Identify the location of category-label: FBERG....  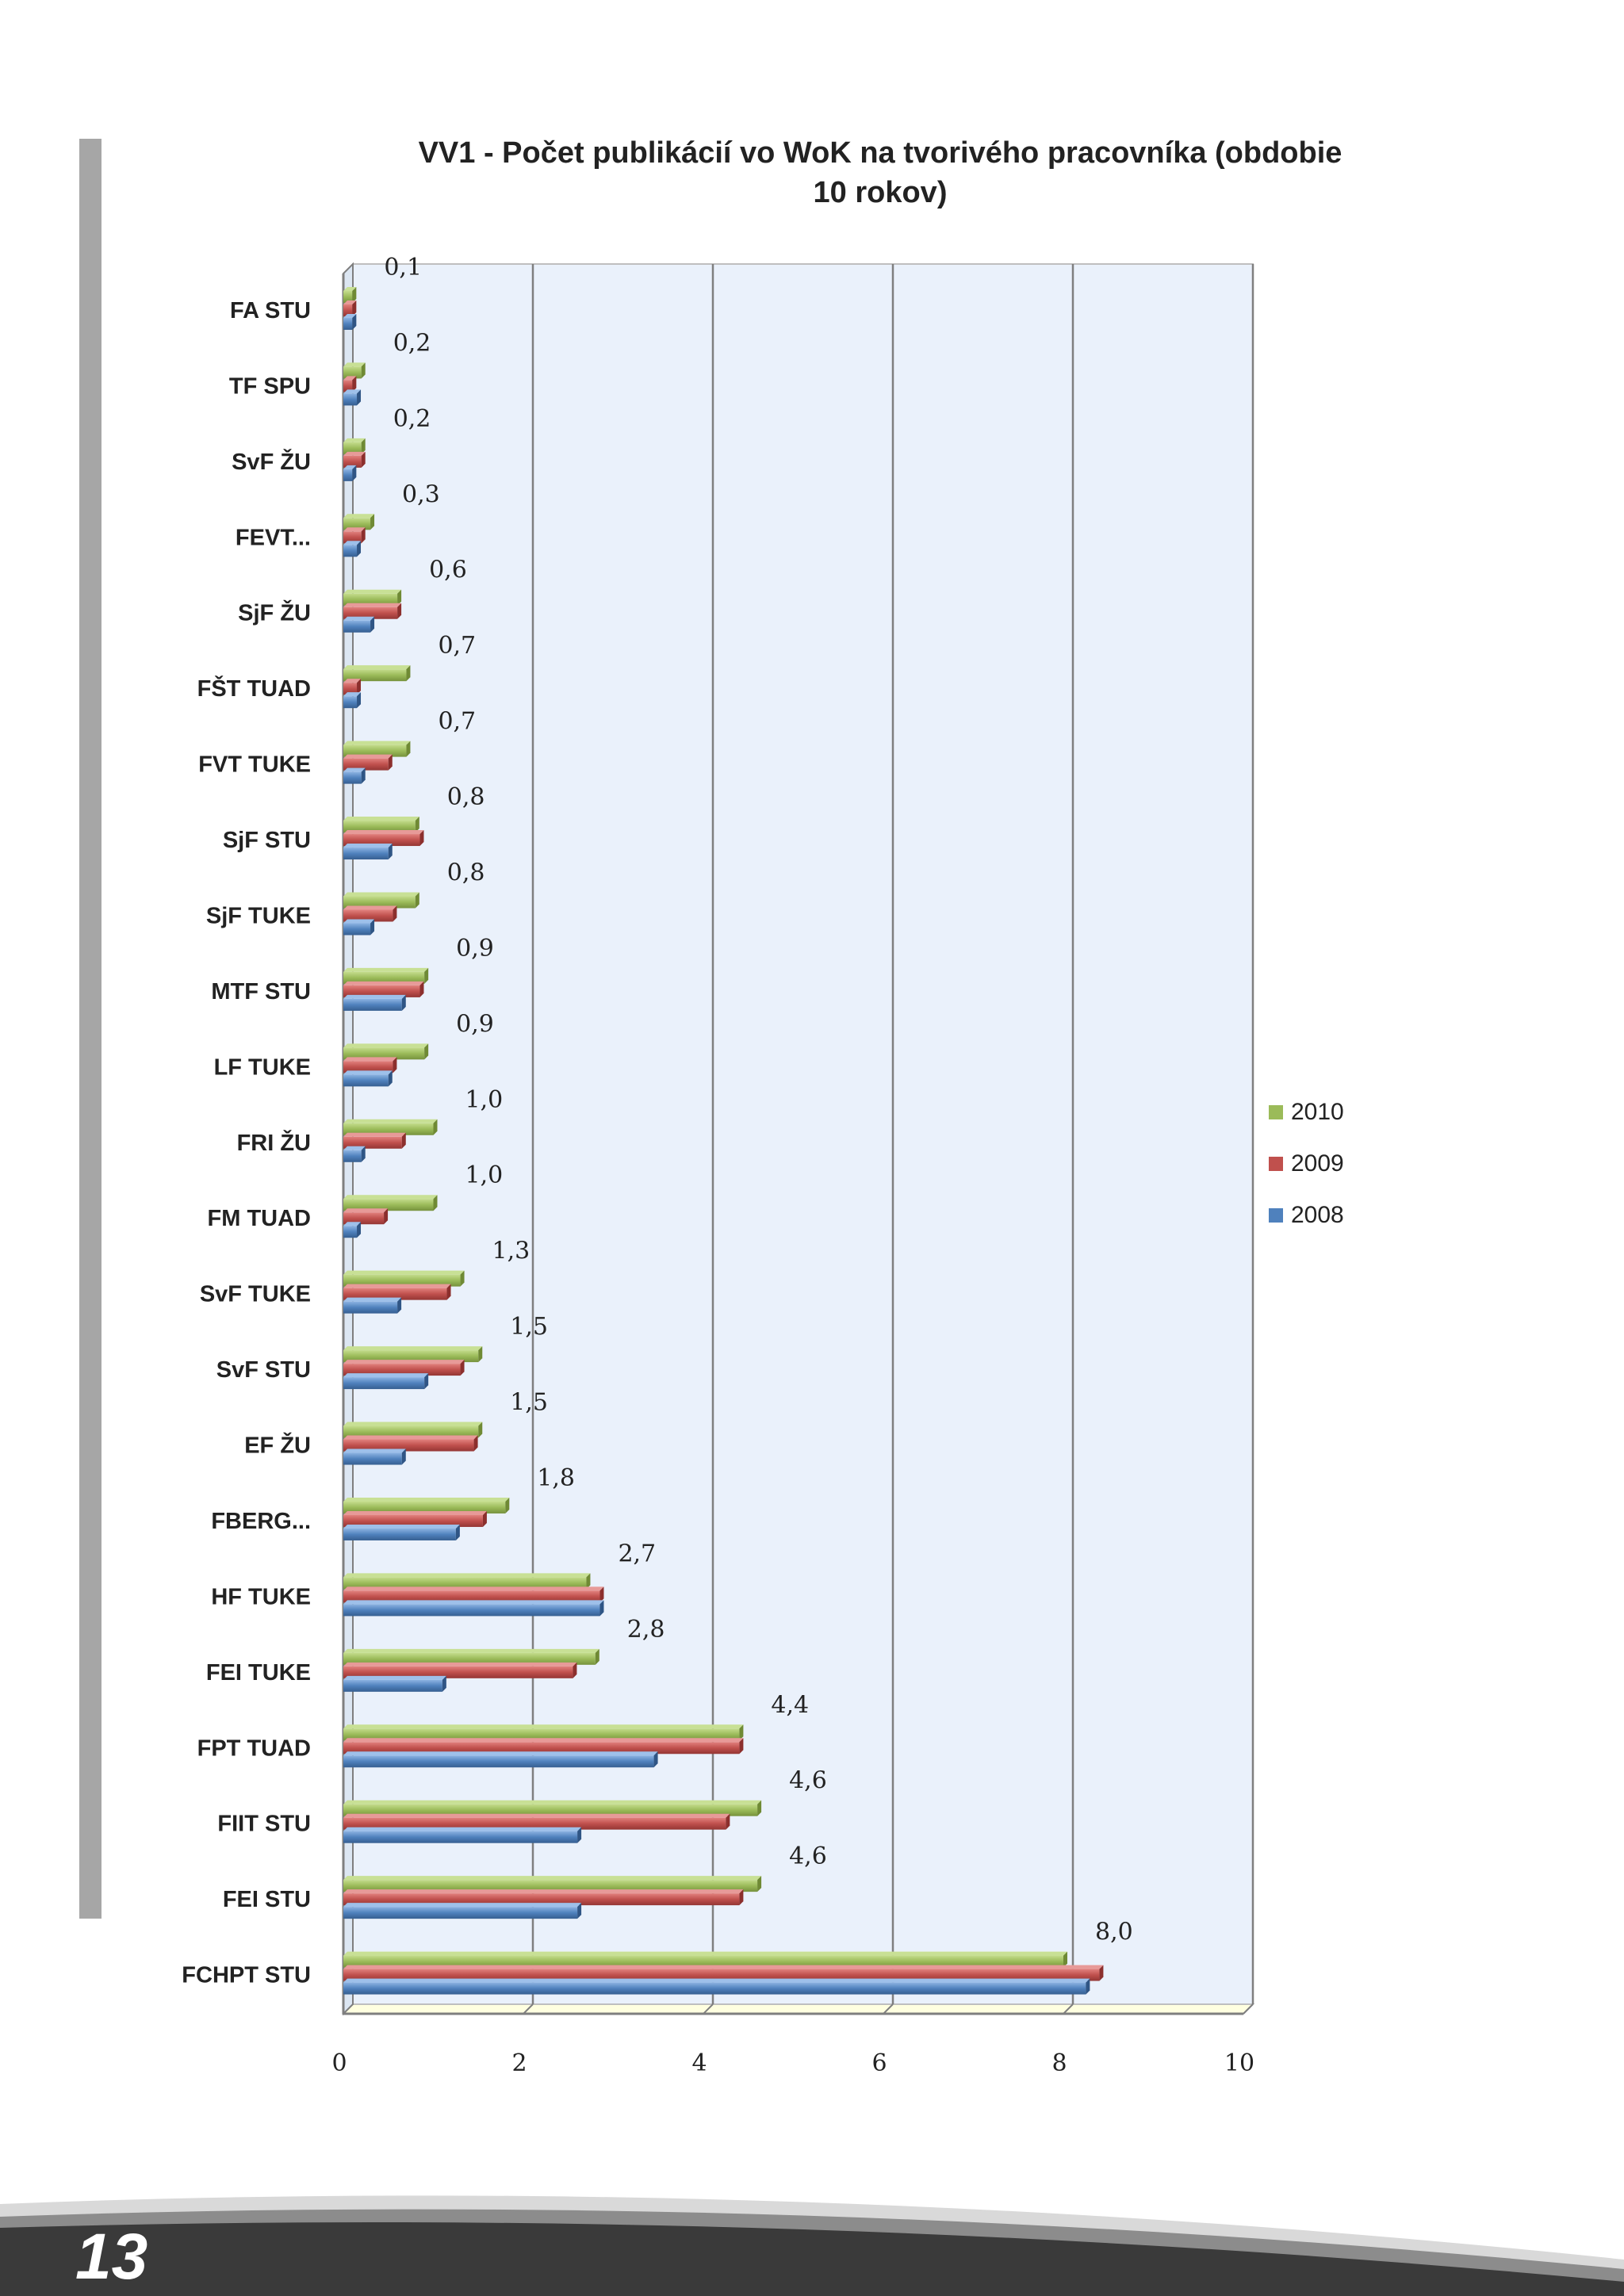
(261, 1522).